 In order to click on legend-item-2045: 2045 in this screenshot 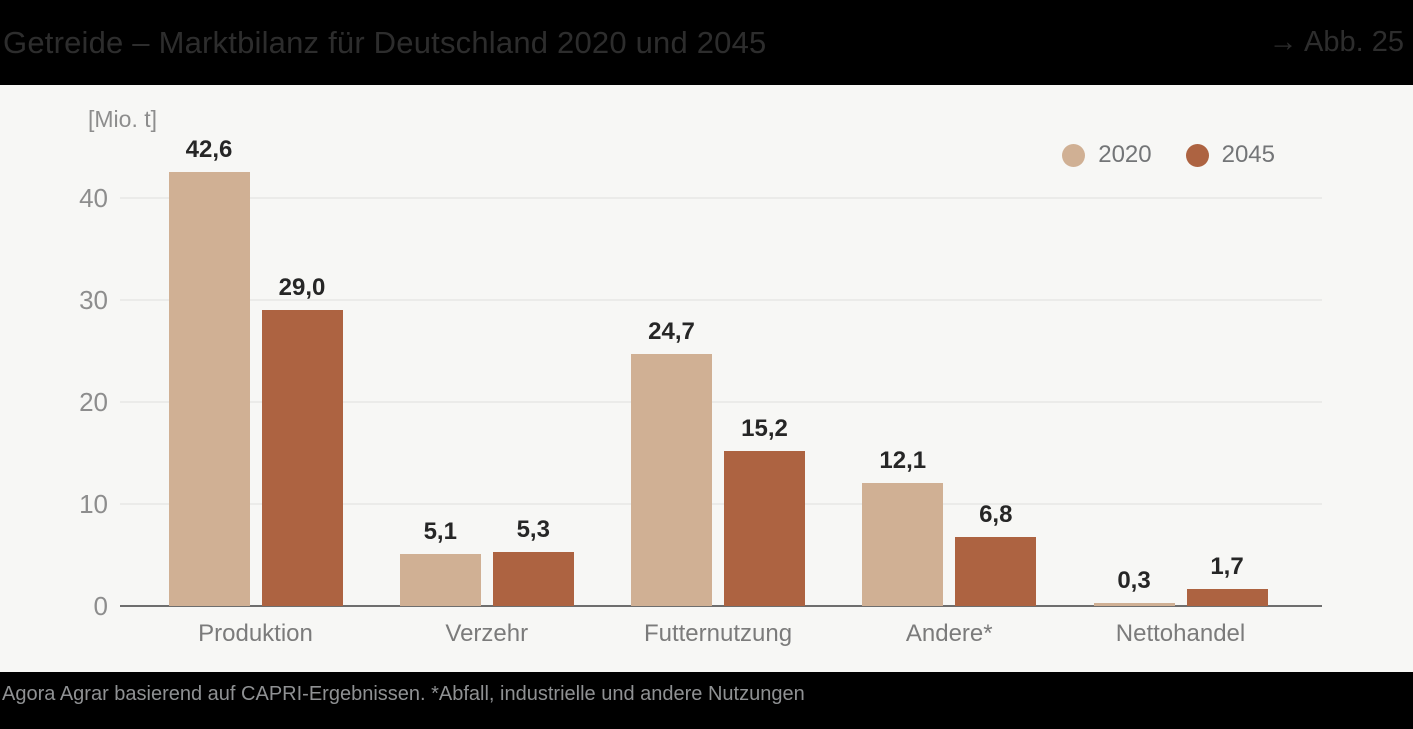, I will do `click(1230, 155)`.